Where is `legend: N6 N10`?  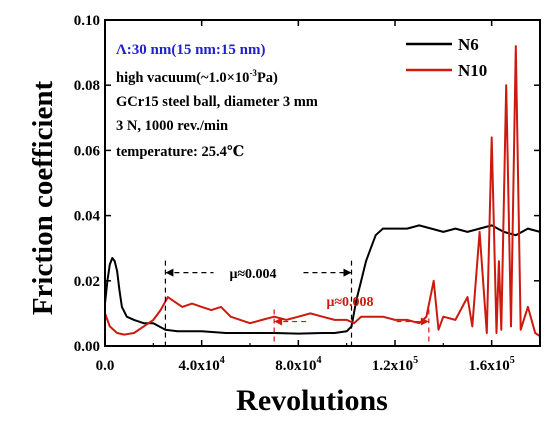 legend: N6 N10 is located at coordinates (446, 57).